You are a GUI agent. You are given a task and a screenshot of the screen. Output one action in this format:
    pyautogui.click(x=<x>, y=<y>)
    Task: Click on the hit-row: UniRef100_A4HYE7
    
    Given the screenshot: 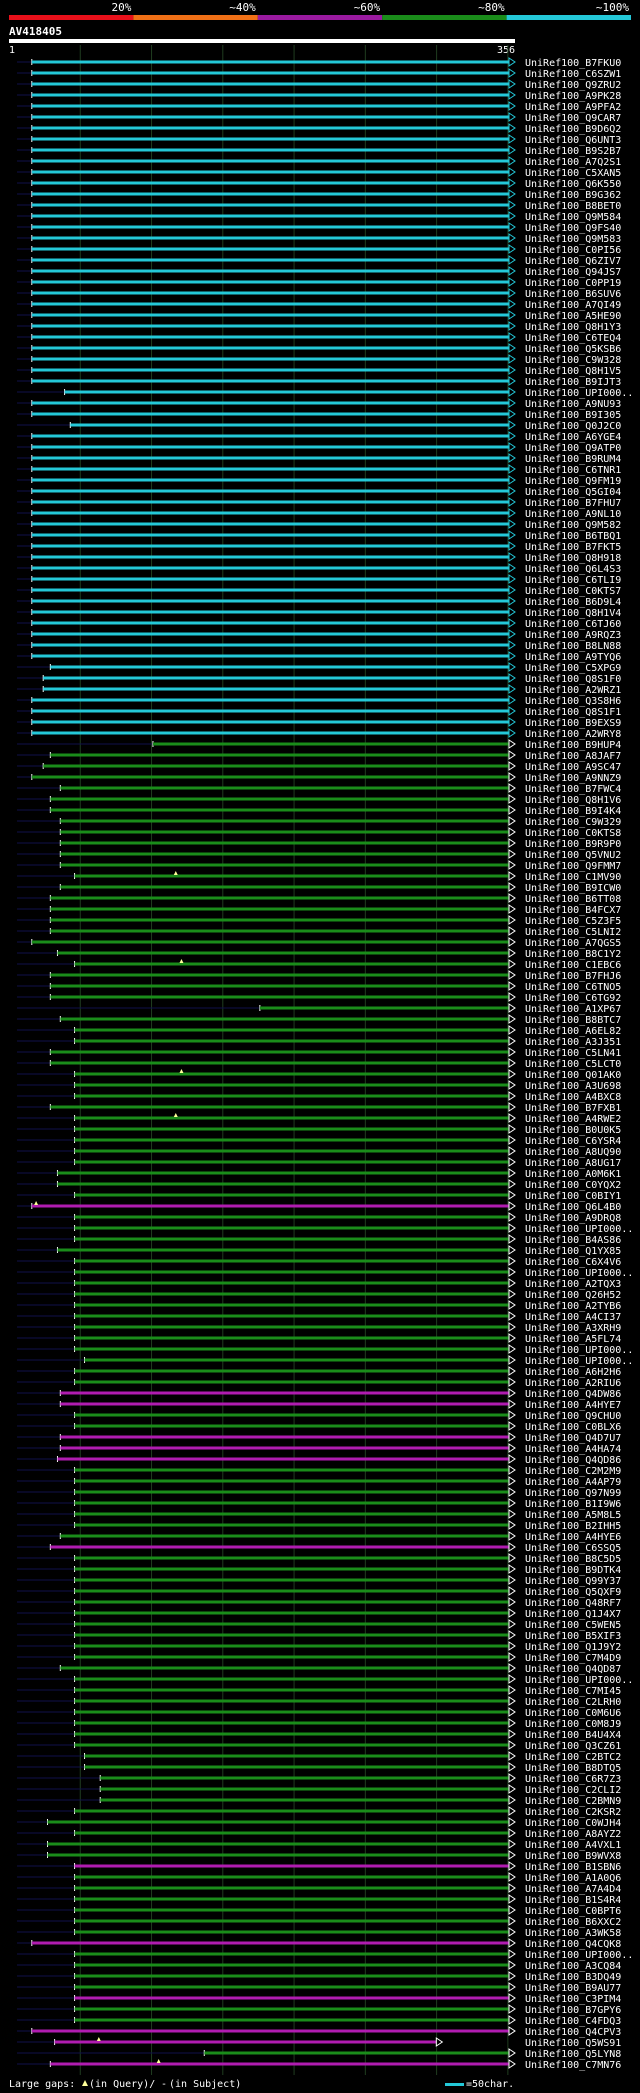 What is the action you would take?
    pyautogui.click(x=319, y=1405)
    